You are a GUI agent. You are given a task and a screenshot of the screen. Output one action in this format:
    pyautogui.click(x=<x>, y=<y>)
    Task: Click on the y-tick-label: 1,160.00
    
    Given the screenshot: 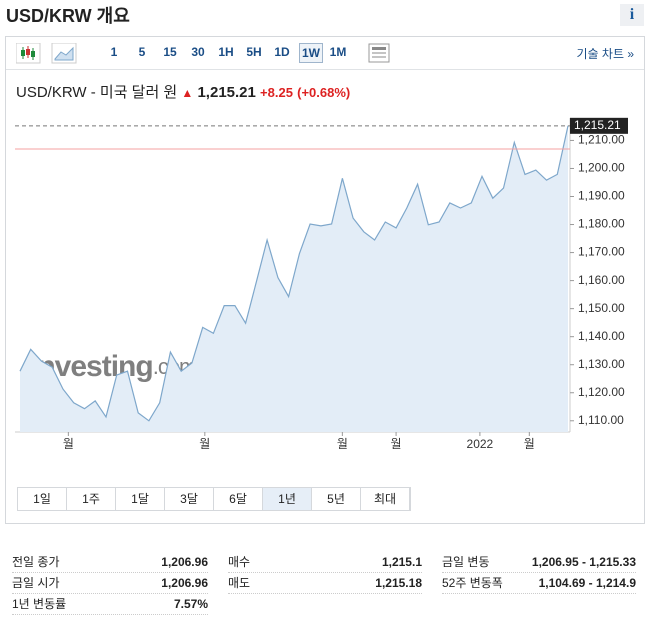 What is the action you would take?
    pyautogui.click(x=601, y=280)
    